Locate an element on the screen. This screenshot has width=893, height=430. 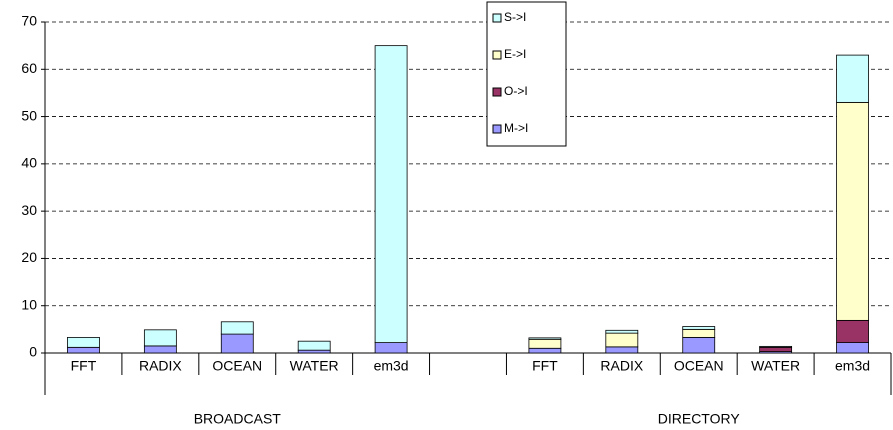
legend-box is located at coordinates (526, 74).